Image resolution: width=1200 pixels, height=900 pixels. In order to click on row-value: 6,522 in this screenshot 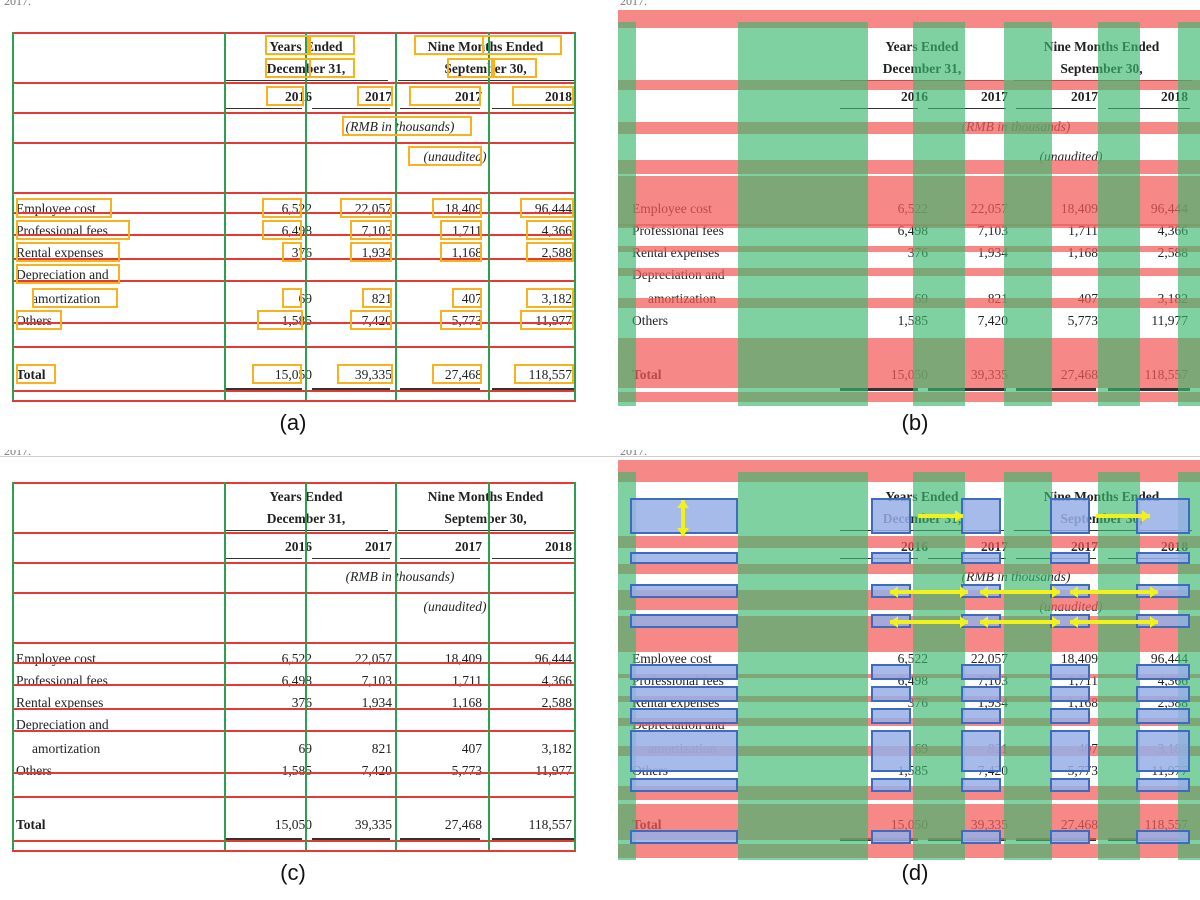, I will do `click(296, 658)`.